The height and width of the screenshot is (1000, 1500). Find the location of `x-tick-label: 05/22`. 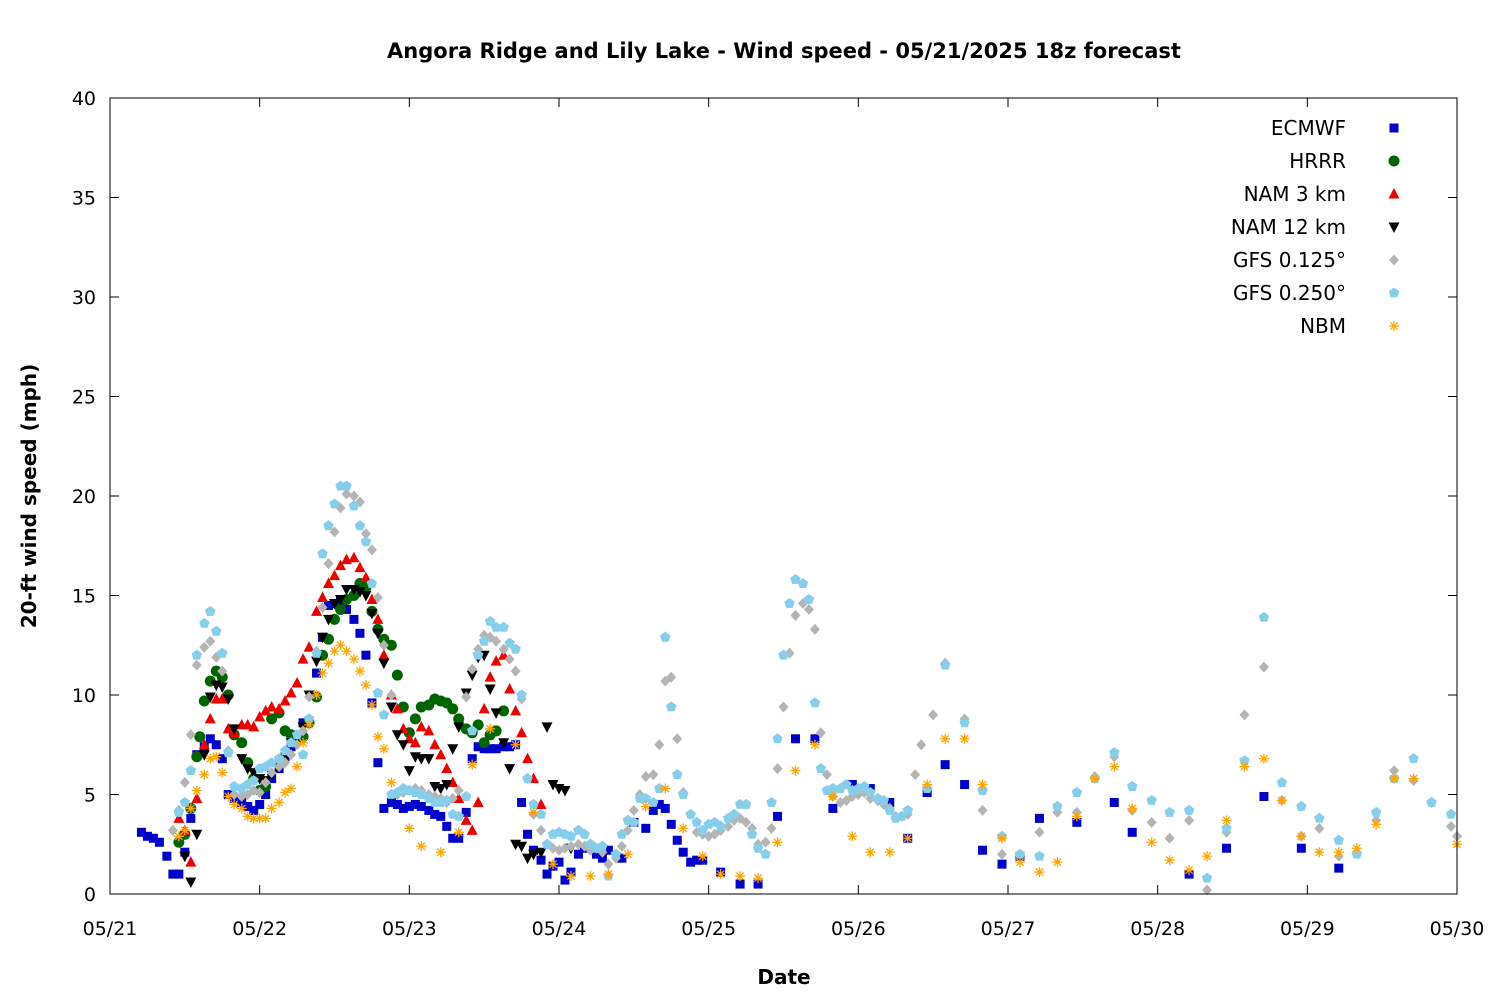

x-tick-label: 05/22 is located at coordinates (259, 929).